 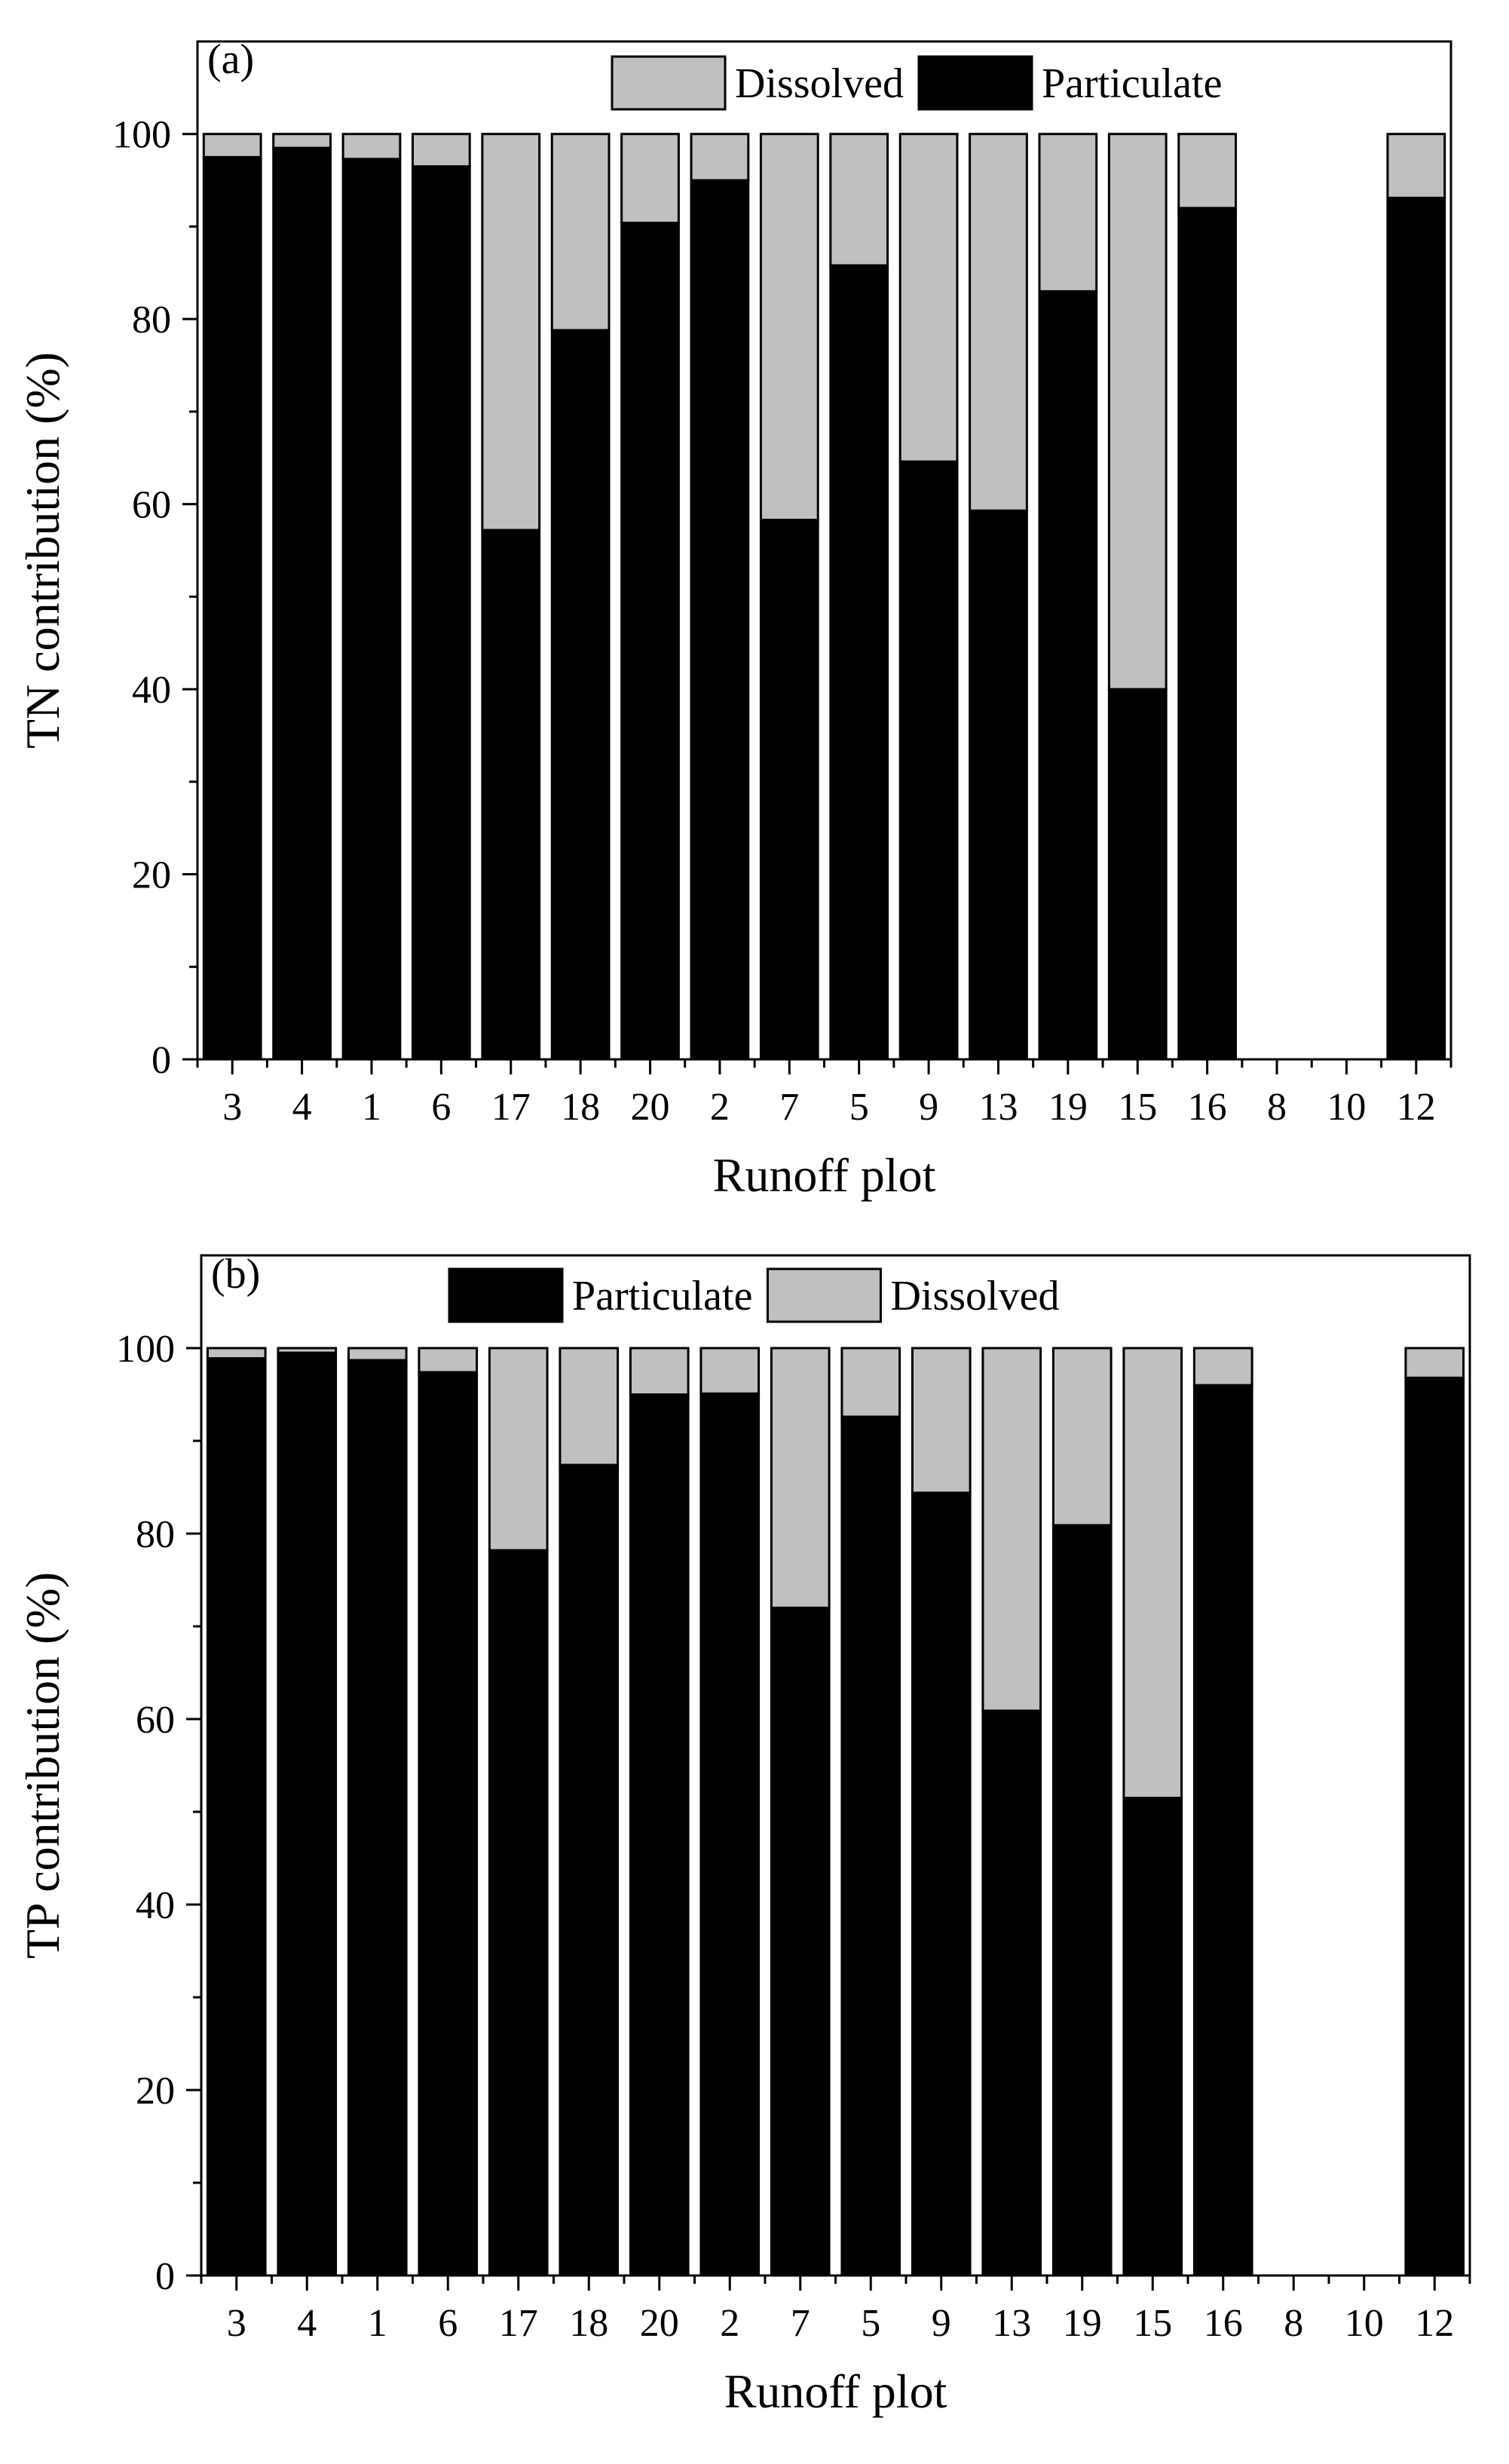 What do you see at coordinates (800, 2324) in the screenshot?
I see `x-tick-label: 7` at bounding box center [800, 2324].